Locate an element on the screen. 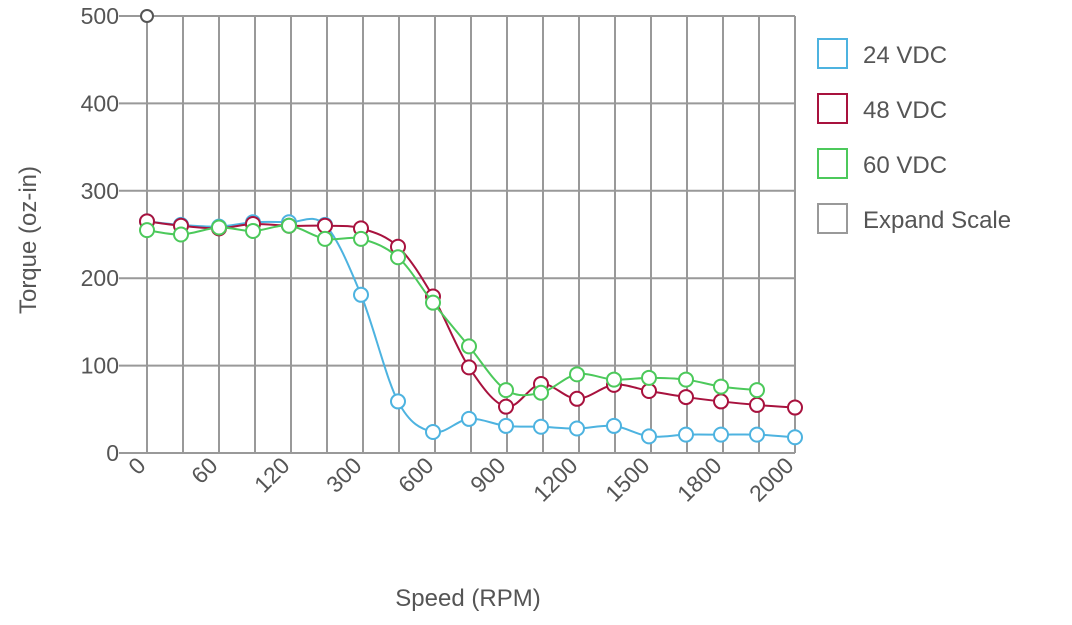  legend-item-60-vdc: 60 VDC is located at coordinates (882, 163).